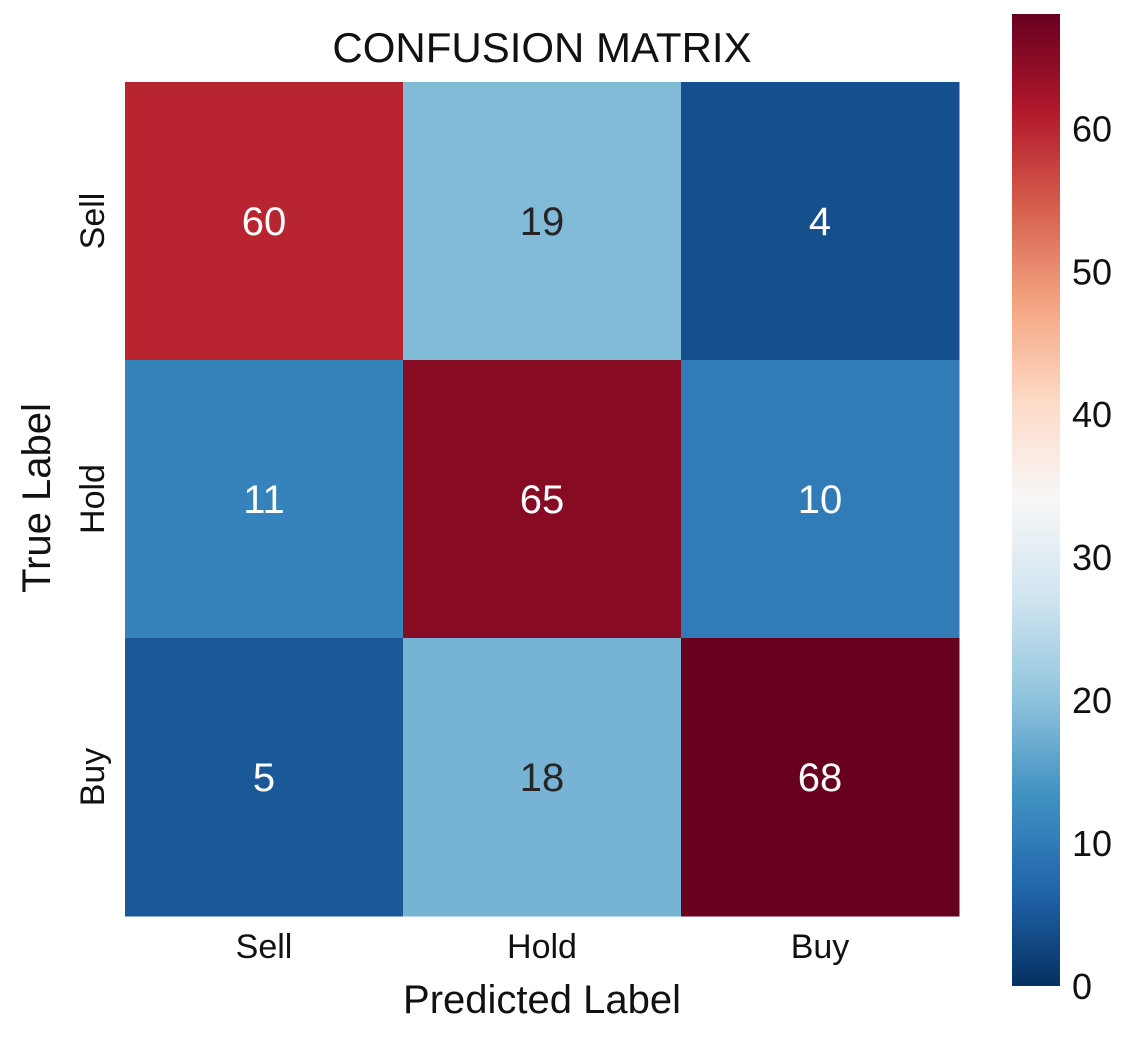 The image size is (1135, 1052). What do you see at coordinates (1092, 128) in the screenshot?
I see `colorbar-tick-label: 60` at bounding box center [1092, 128].